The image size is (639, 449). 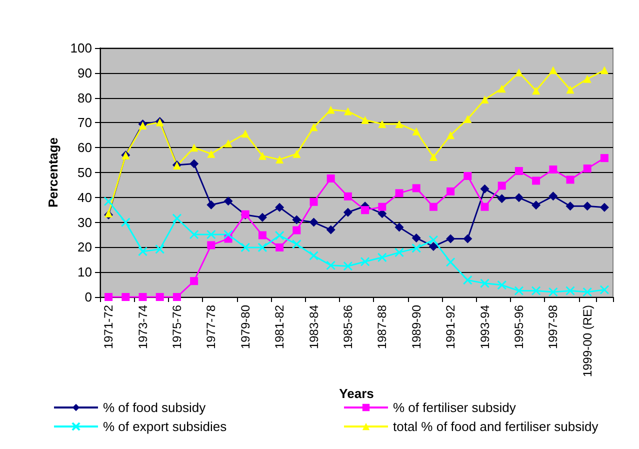 What do you see at coordinates (245, 327) in the screenshot?
I see `x-tick-label: 1979-80` at bounding box center [245, 327].